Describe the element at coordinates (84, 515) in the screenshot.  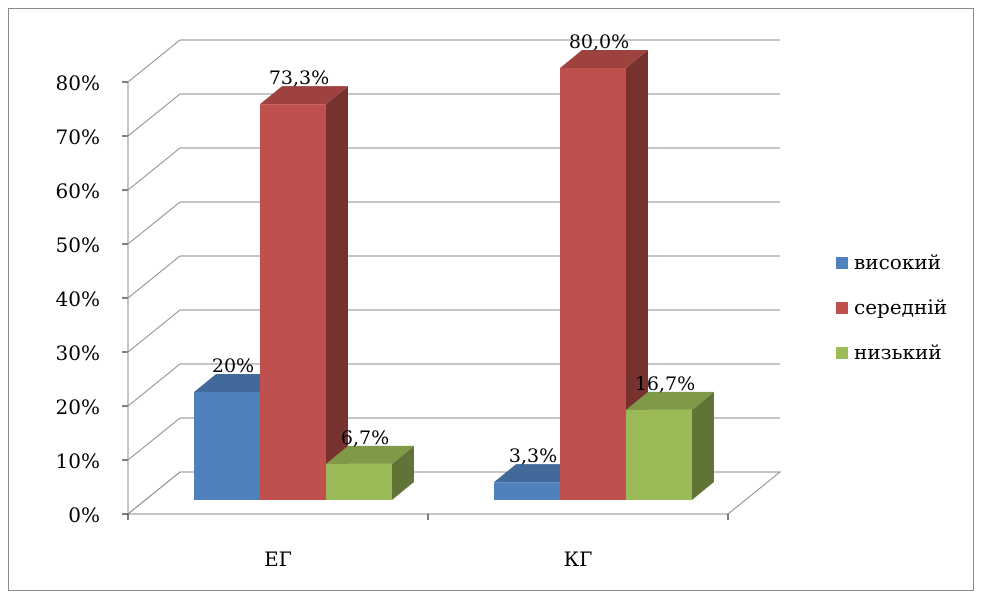
I see `y-tick-label: 0%` at that location.